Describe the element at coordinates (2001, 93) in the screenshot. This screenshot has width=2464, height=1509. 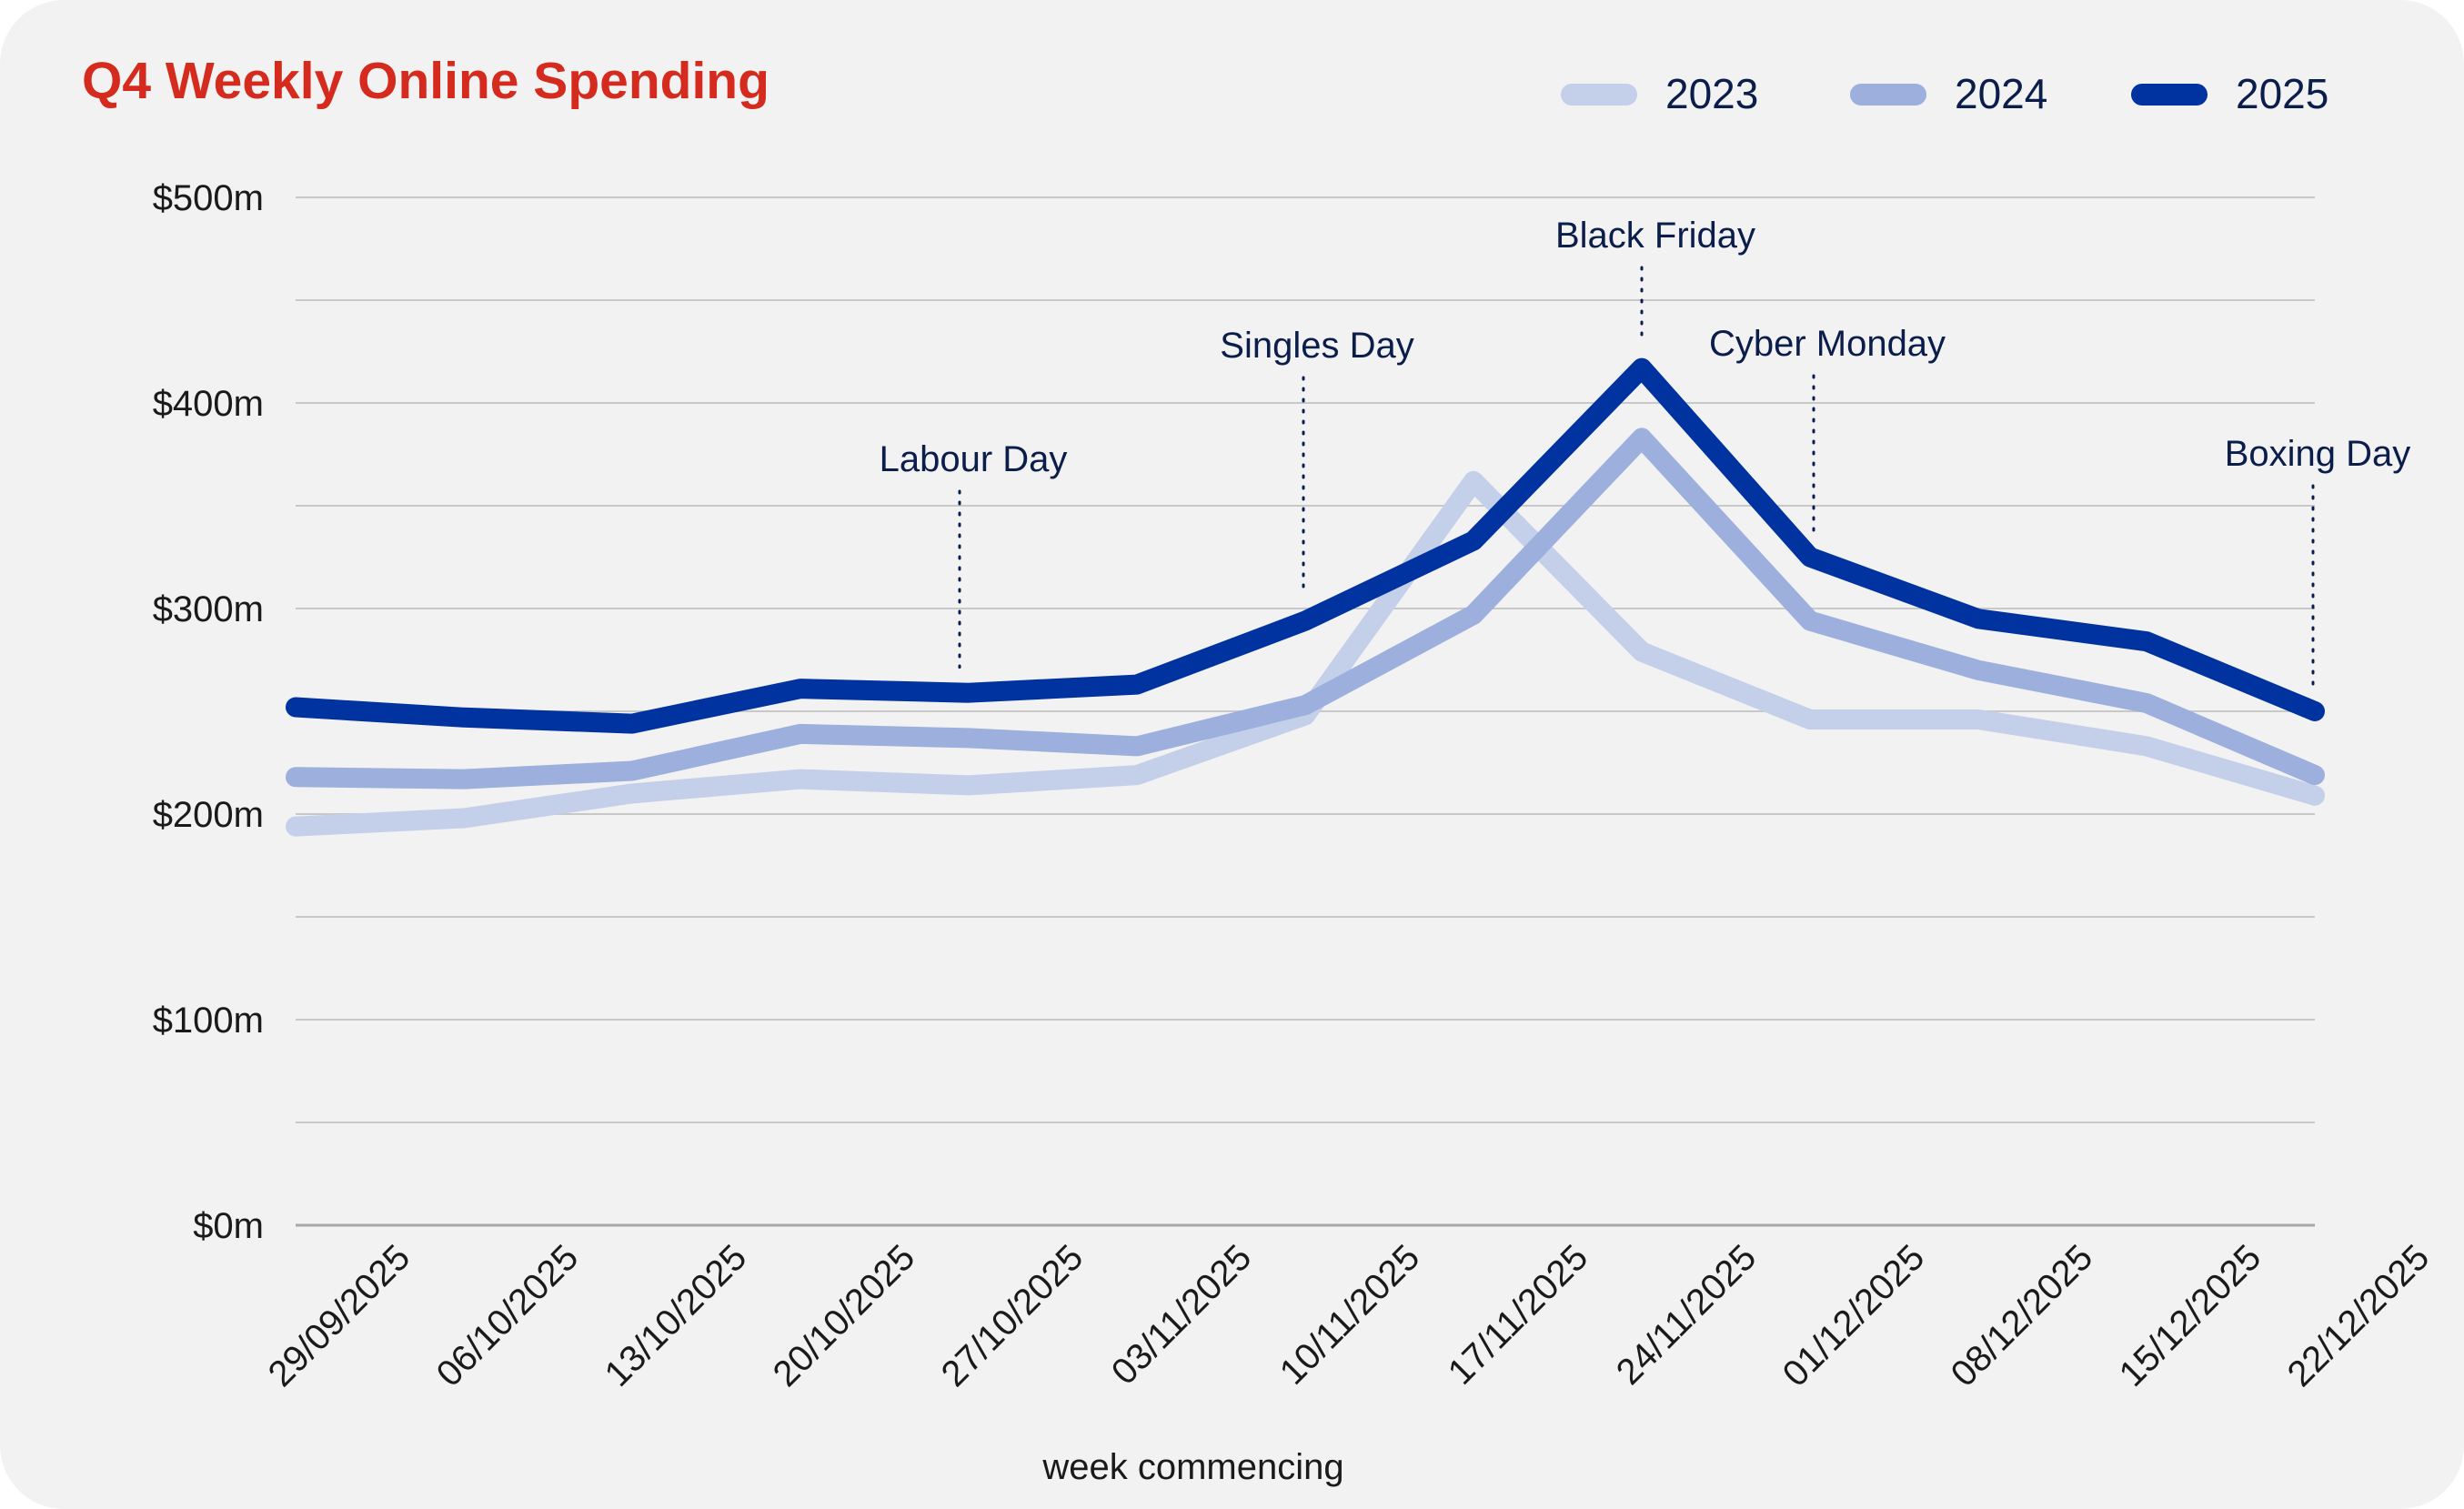
I see `legend-label: 2024` at that location.